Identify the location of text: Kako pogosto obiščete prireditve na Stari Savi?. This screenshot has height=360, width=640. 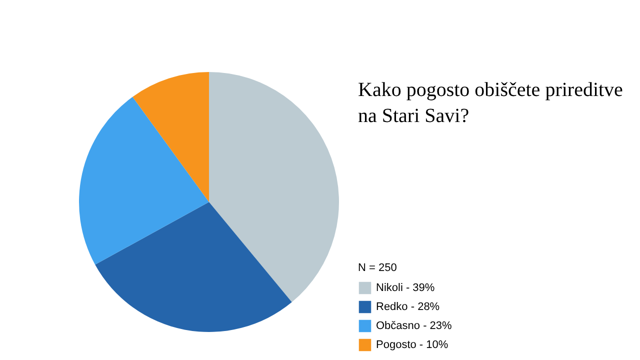
(491, 103).